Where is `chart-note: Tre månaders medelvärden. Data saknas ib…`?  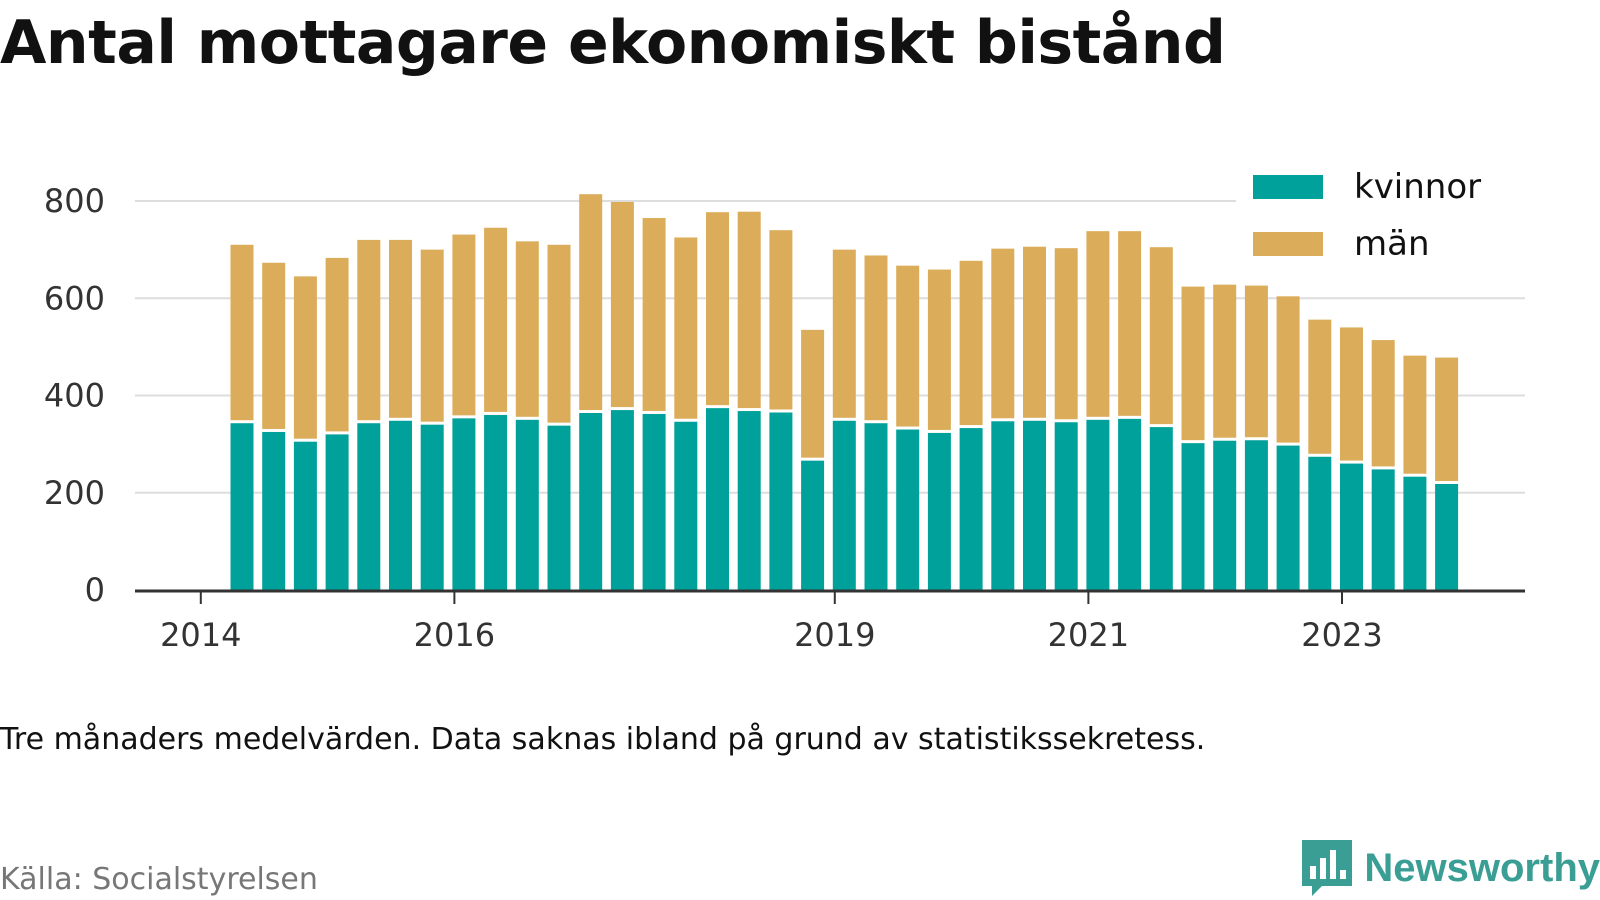
chart-note: Tre månaders medelvärden. Data saknas ib… is located at coordinates (603, 739).